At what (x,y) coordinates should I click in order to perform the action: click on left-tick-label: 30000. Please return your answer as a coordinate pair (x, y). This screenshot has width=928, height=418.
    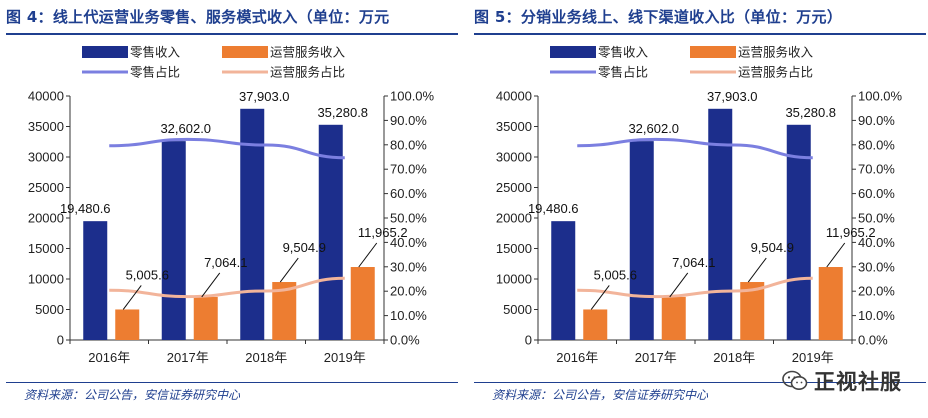
    Looking at the image, I should click on (46, 157).